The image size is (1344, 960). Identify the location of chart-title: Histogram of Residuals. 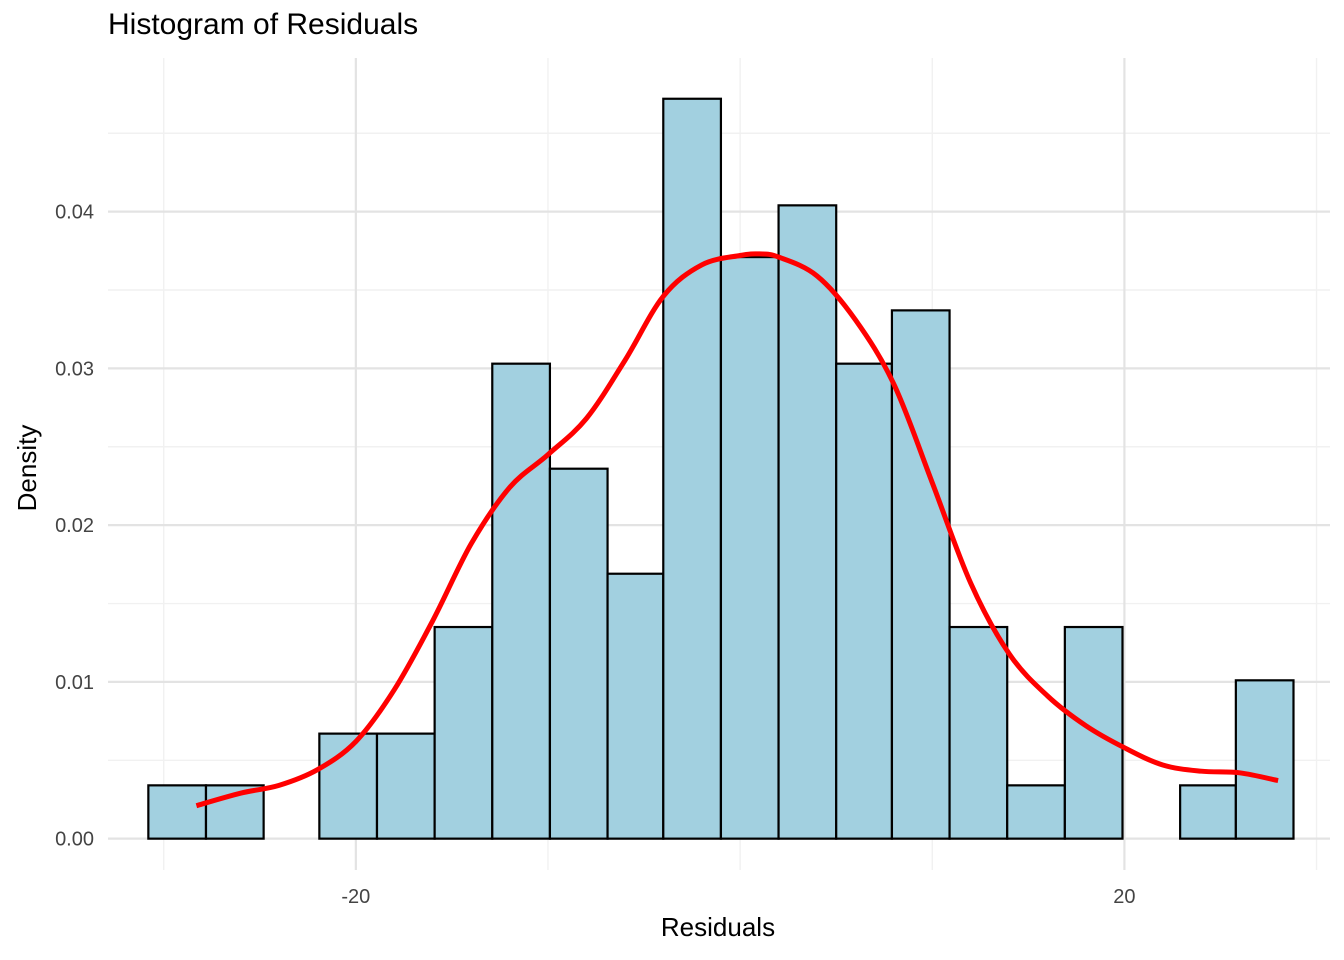
(263, 24).